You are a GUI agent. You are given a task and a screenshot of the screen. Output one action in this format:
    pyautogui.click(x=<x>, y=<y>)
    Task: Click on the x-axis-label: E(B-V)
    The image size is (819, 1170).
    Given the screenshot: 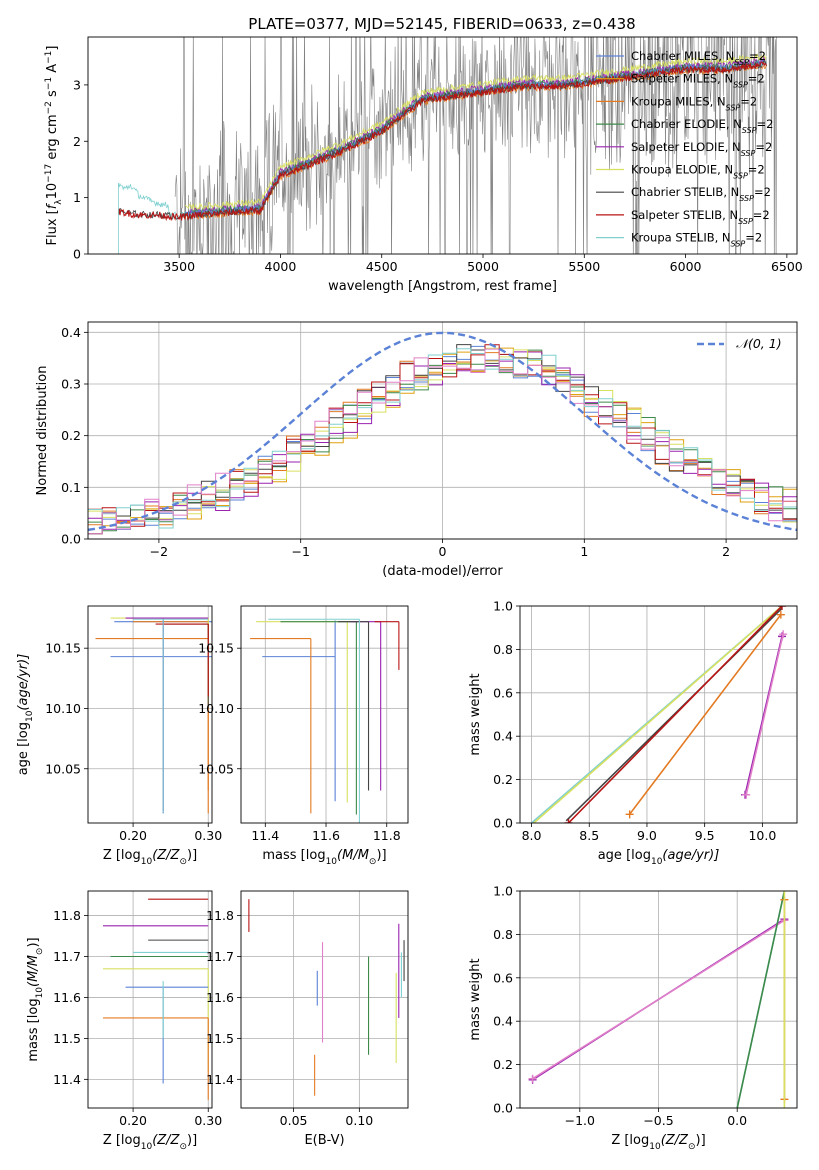 What is the action you would take?
    pyautogui.click(x=324, y=1140)
    